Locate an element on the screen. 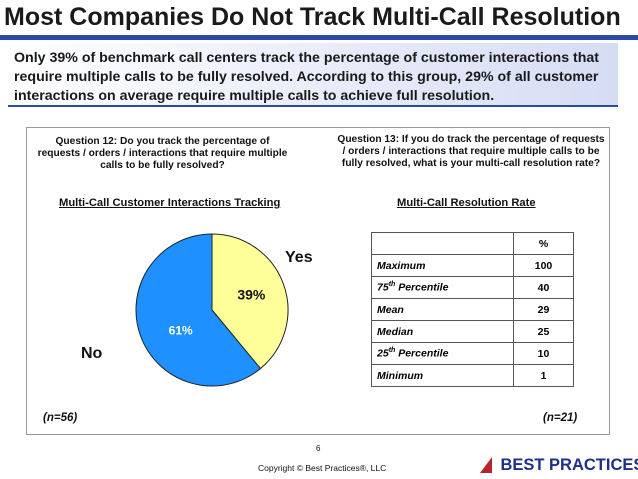 This screenshot has height=479, width=638. row-label: 75th Percentile is located at coordinates (442, 287).